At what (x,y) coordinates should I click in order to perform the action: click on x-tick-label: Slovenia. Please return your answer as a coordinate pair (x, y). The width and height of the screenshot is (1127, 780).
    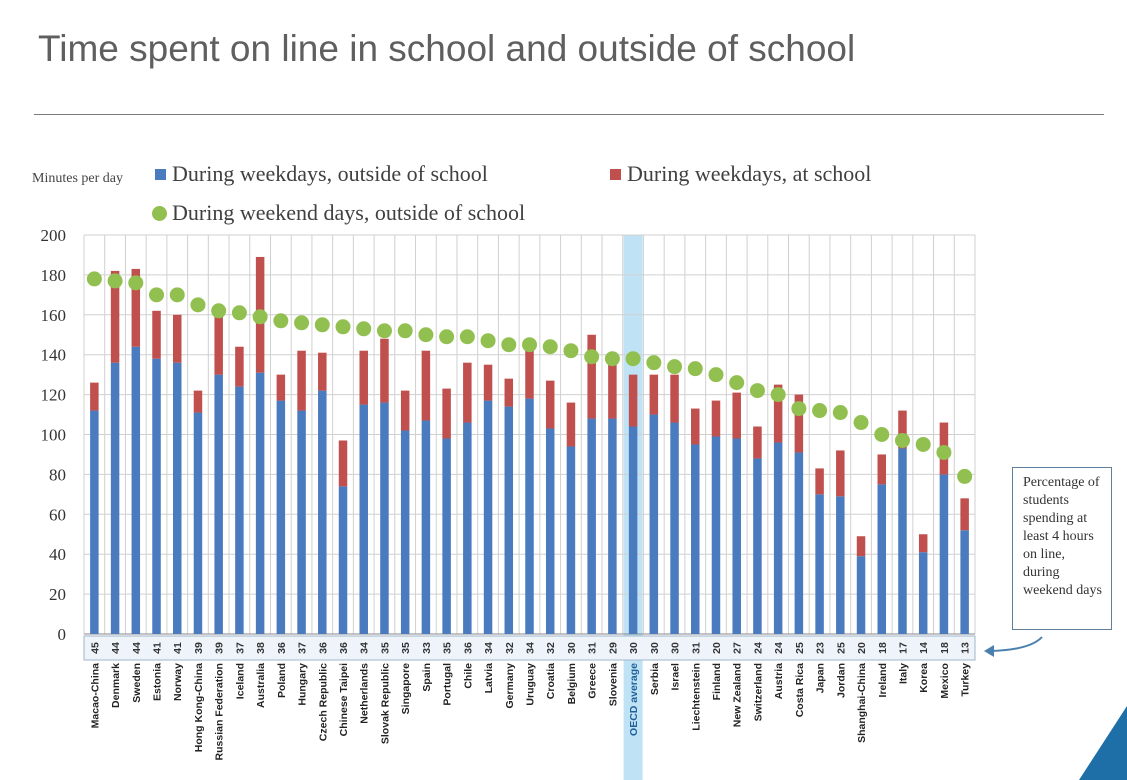
    Looking at the image, I should click on (613, 684).